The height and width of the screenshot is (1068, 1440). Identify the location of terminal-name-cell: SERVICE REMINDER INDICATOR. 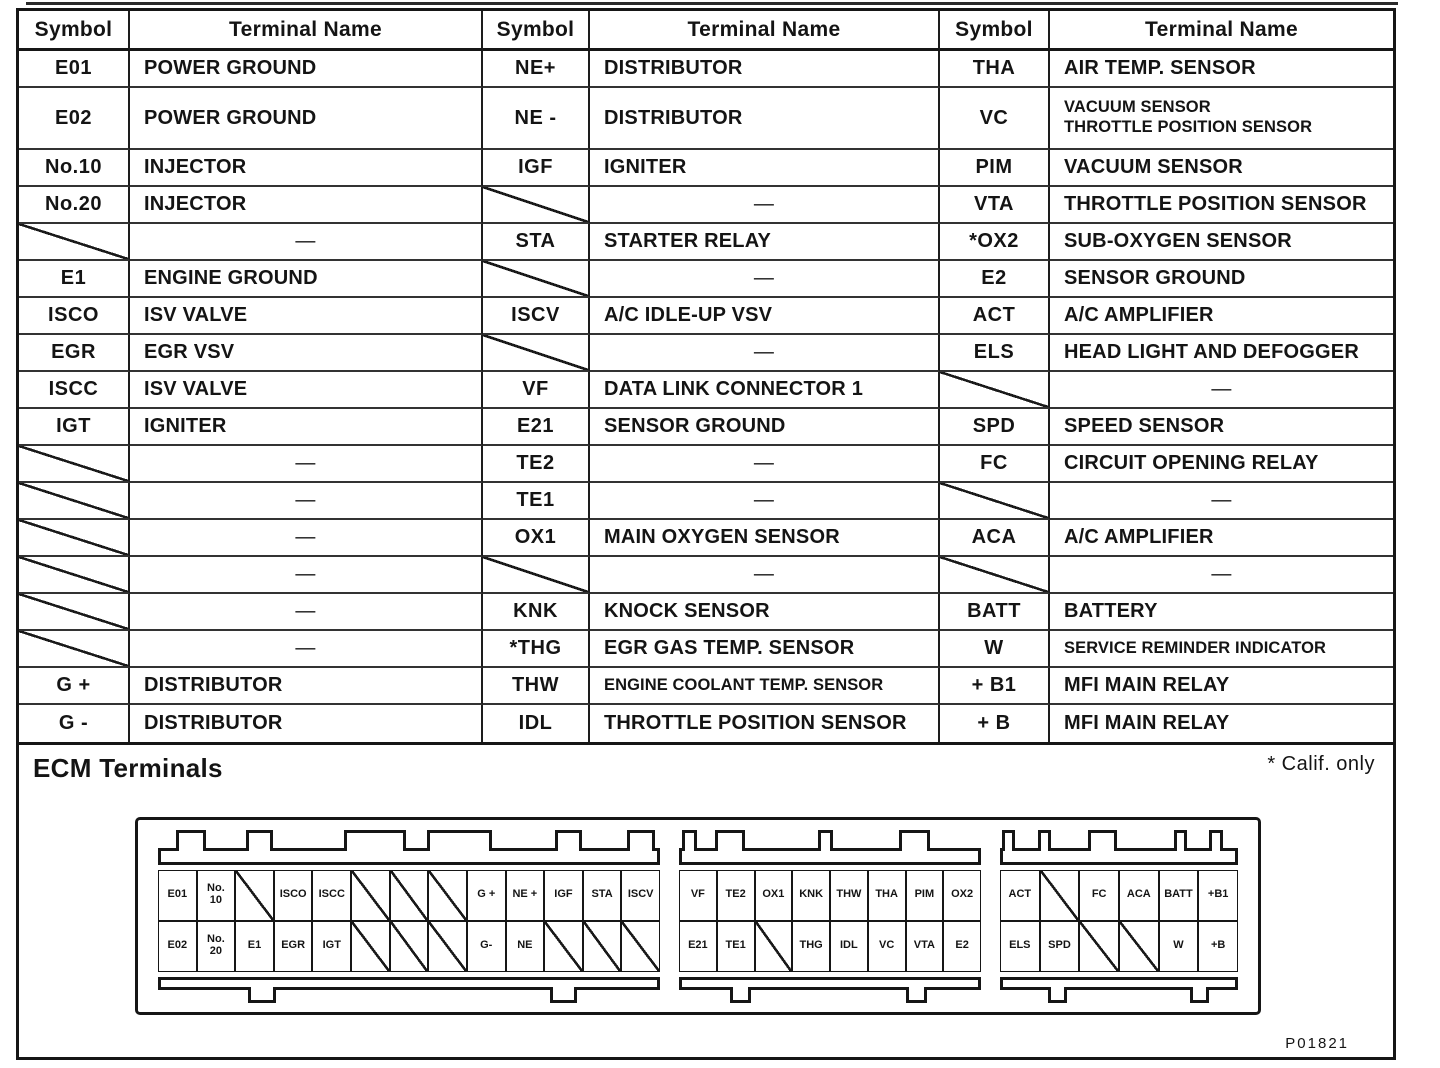
(1221, 649).